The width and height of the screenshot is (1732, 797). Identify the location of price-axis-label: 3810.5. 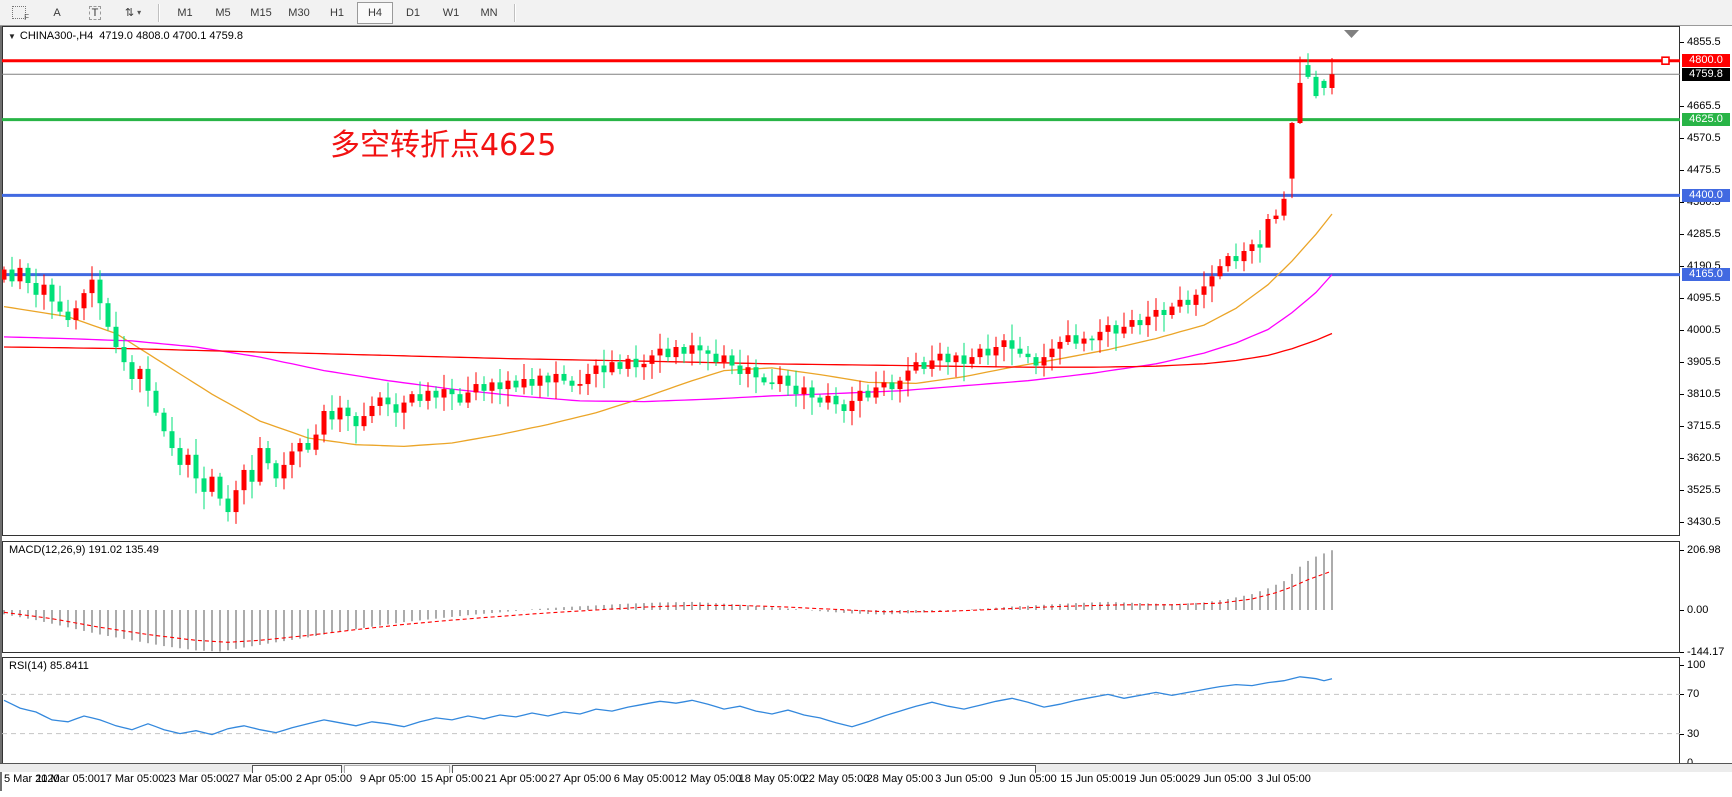
(1704, 394).